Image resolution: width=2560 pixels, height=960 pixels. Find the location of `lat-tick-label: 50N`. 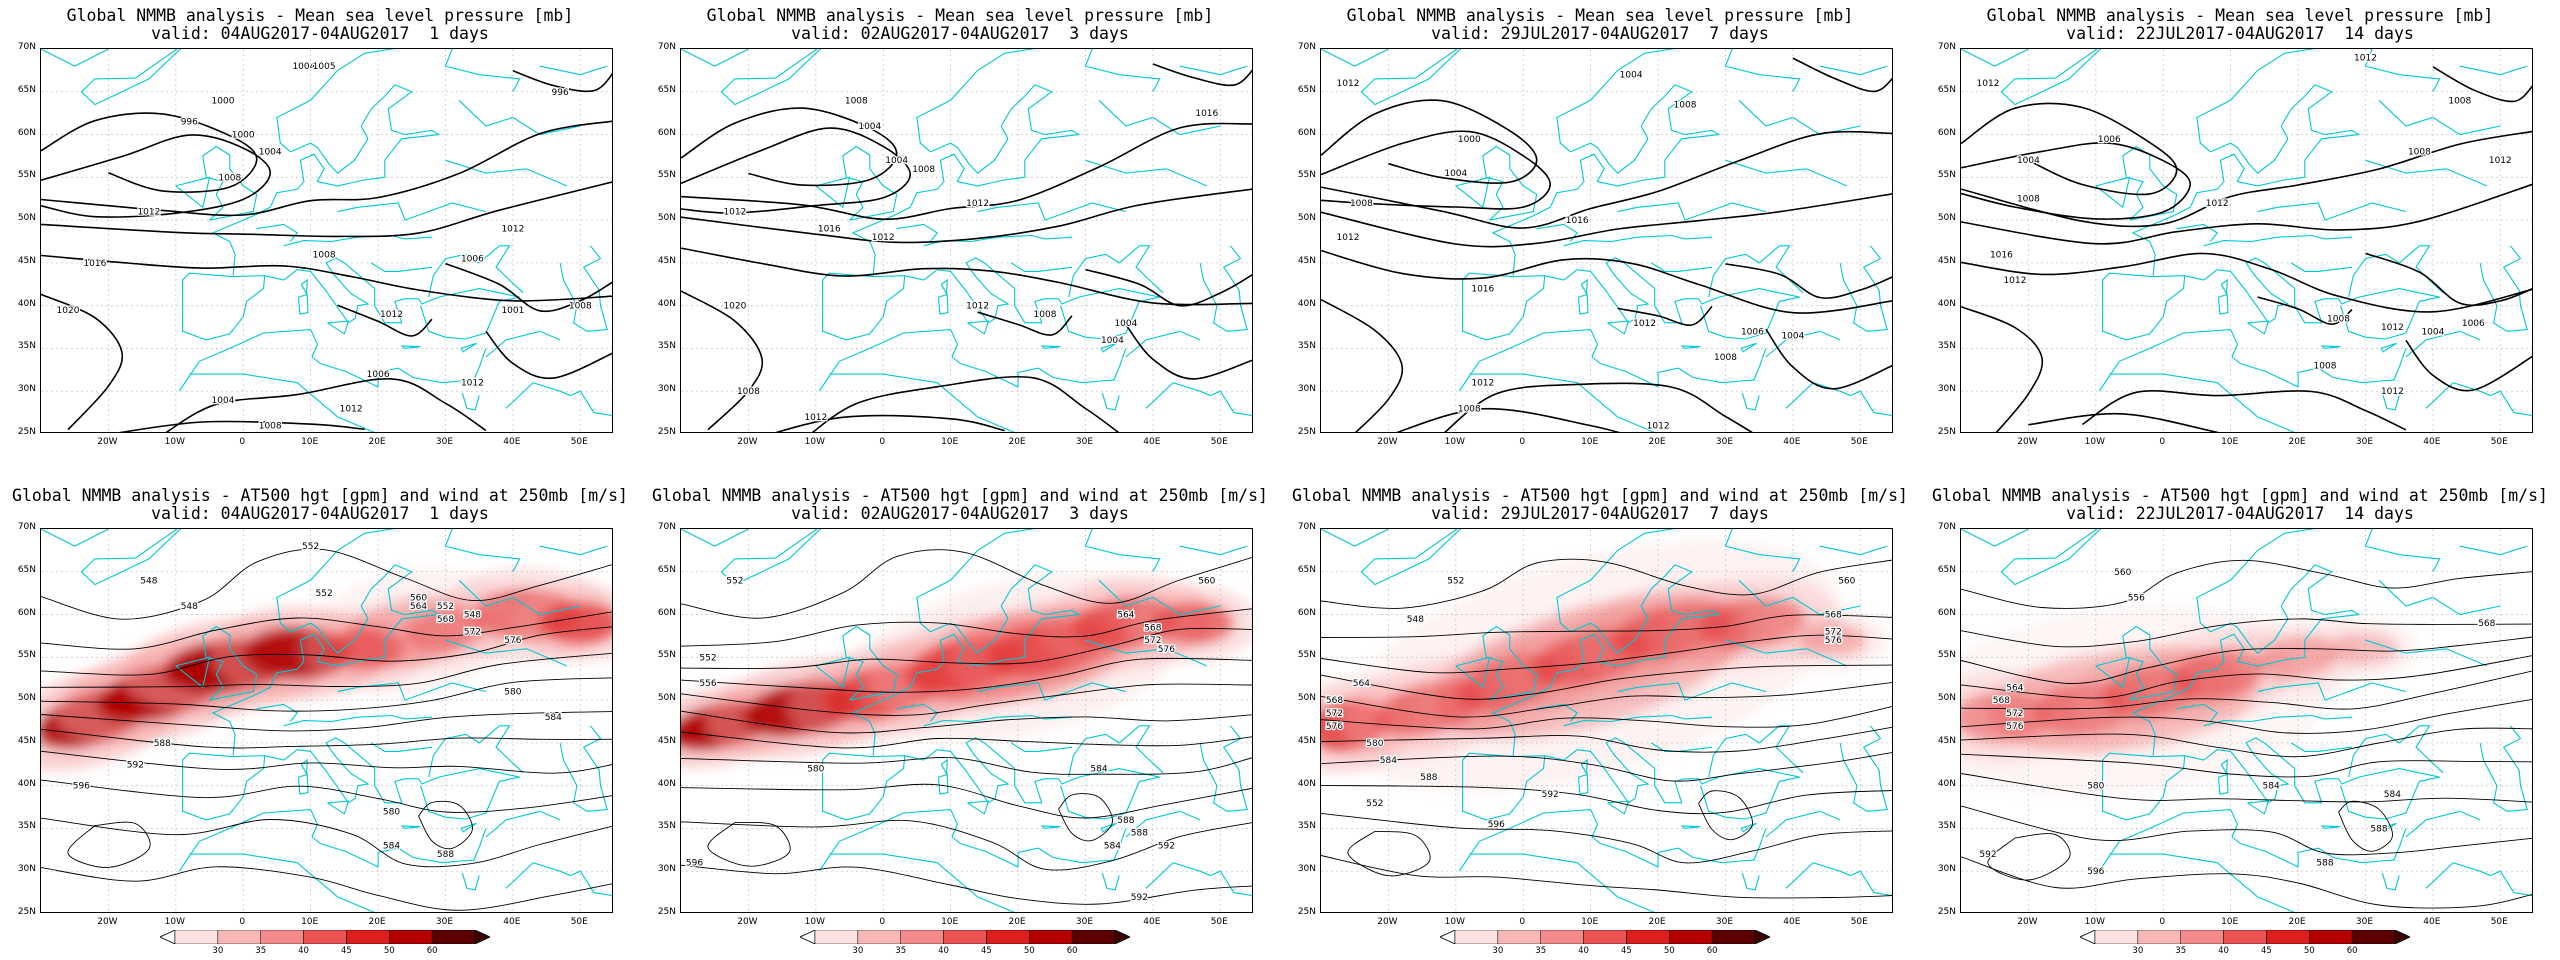

lat-tick-label: 50N is located at coordinates (666, 218).